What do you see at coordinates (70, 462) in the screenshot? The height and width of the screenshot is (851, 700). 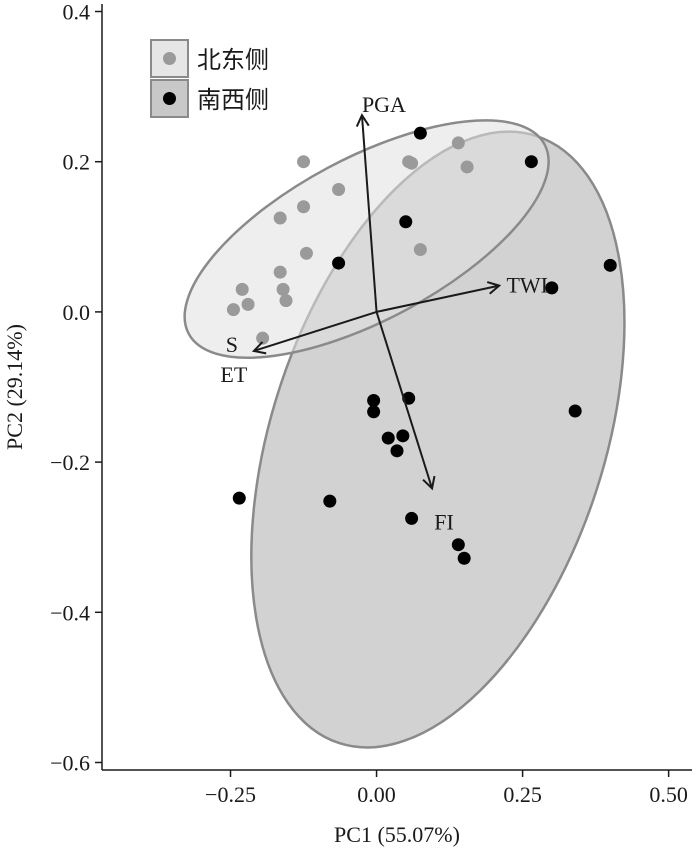 I see `y-tick-label: −0.2` at bounding box center [70, 462].